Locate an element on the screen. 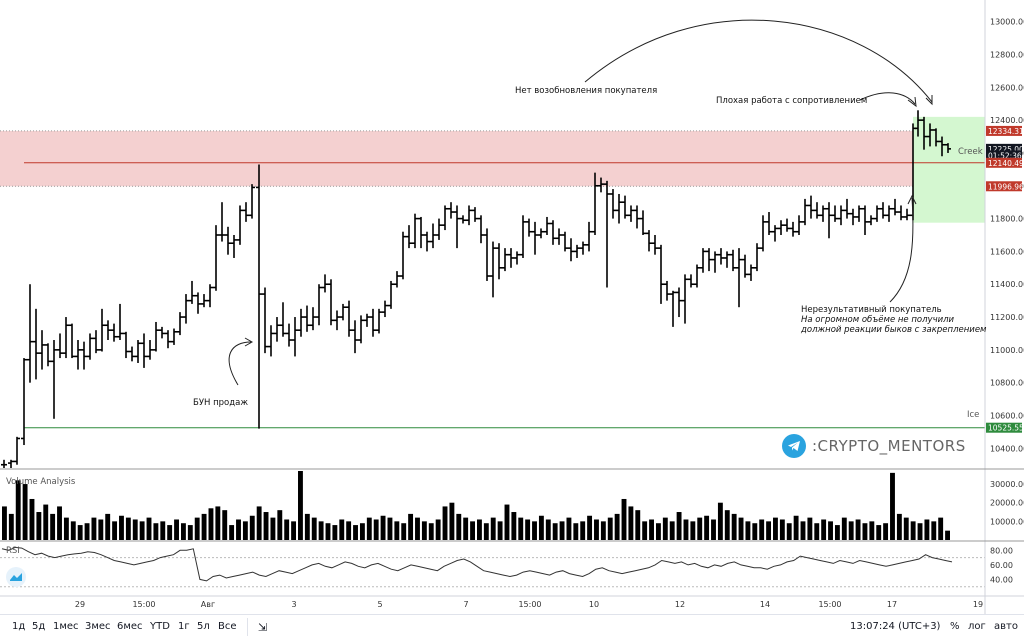 The image size is (1024, 640). rsi-tick-label: 80.00 is located at coordinates (1001, 550).